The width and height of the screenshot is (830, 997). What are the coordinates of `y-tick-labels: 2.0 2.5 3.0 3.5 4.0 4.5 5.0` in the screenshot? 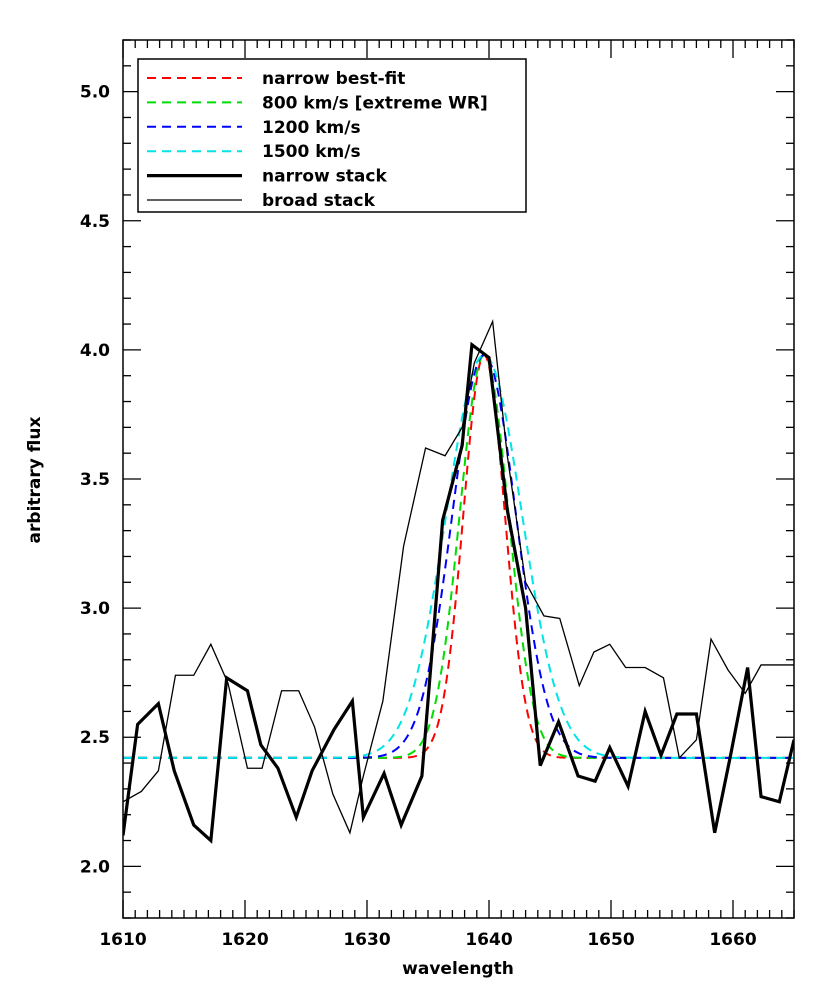 It's located at (95, 480).